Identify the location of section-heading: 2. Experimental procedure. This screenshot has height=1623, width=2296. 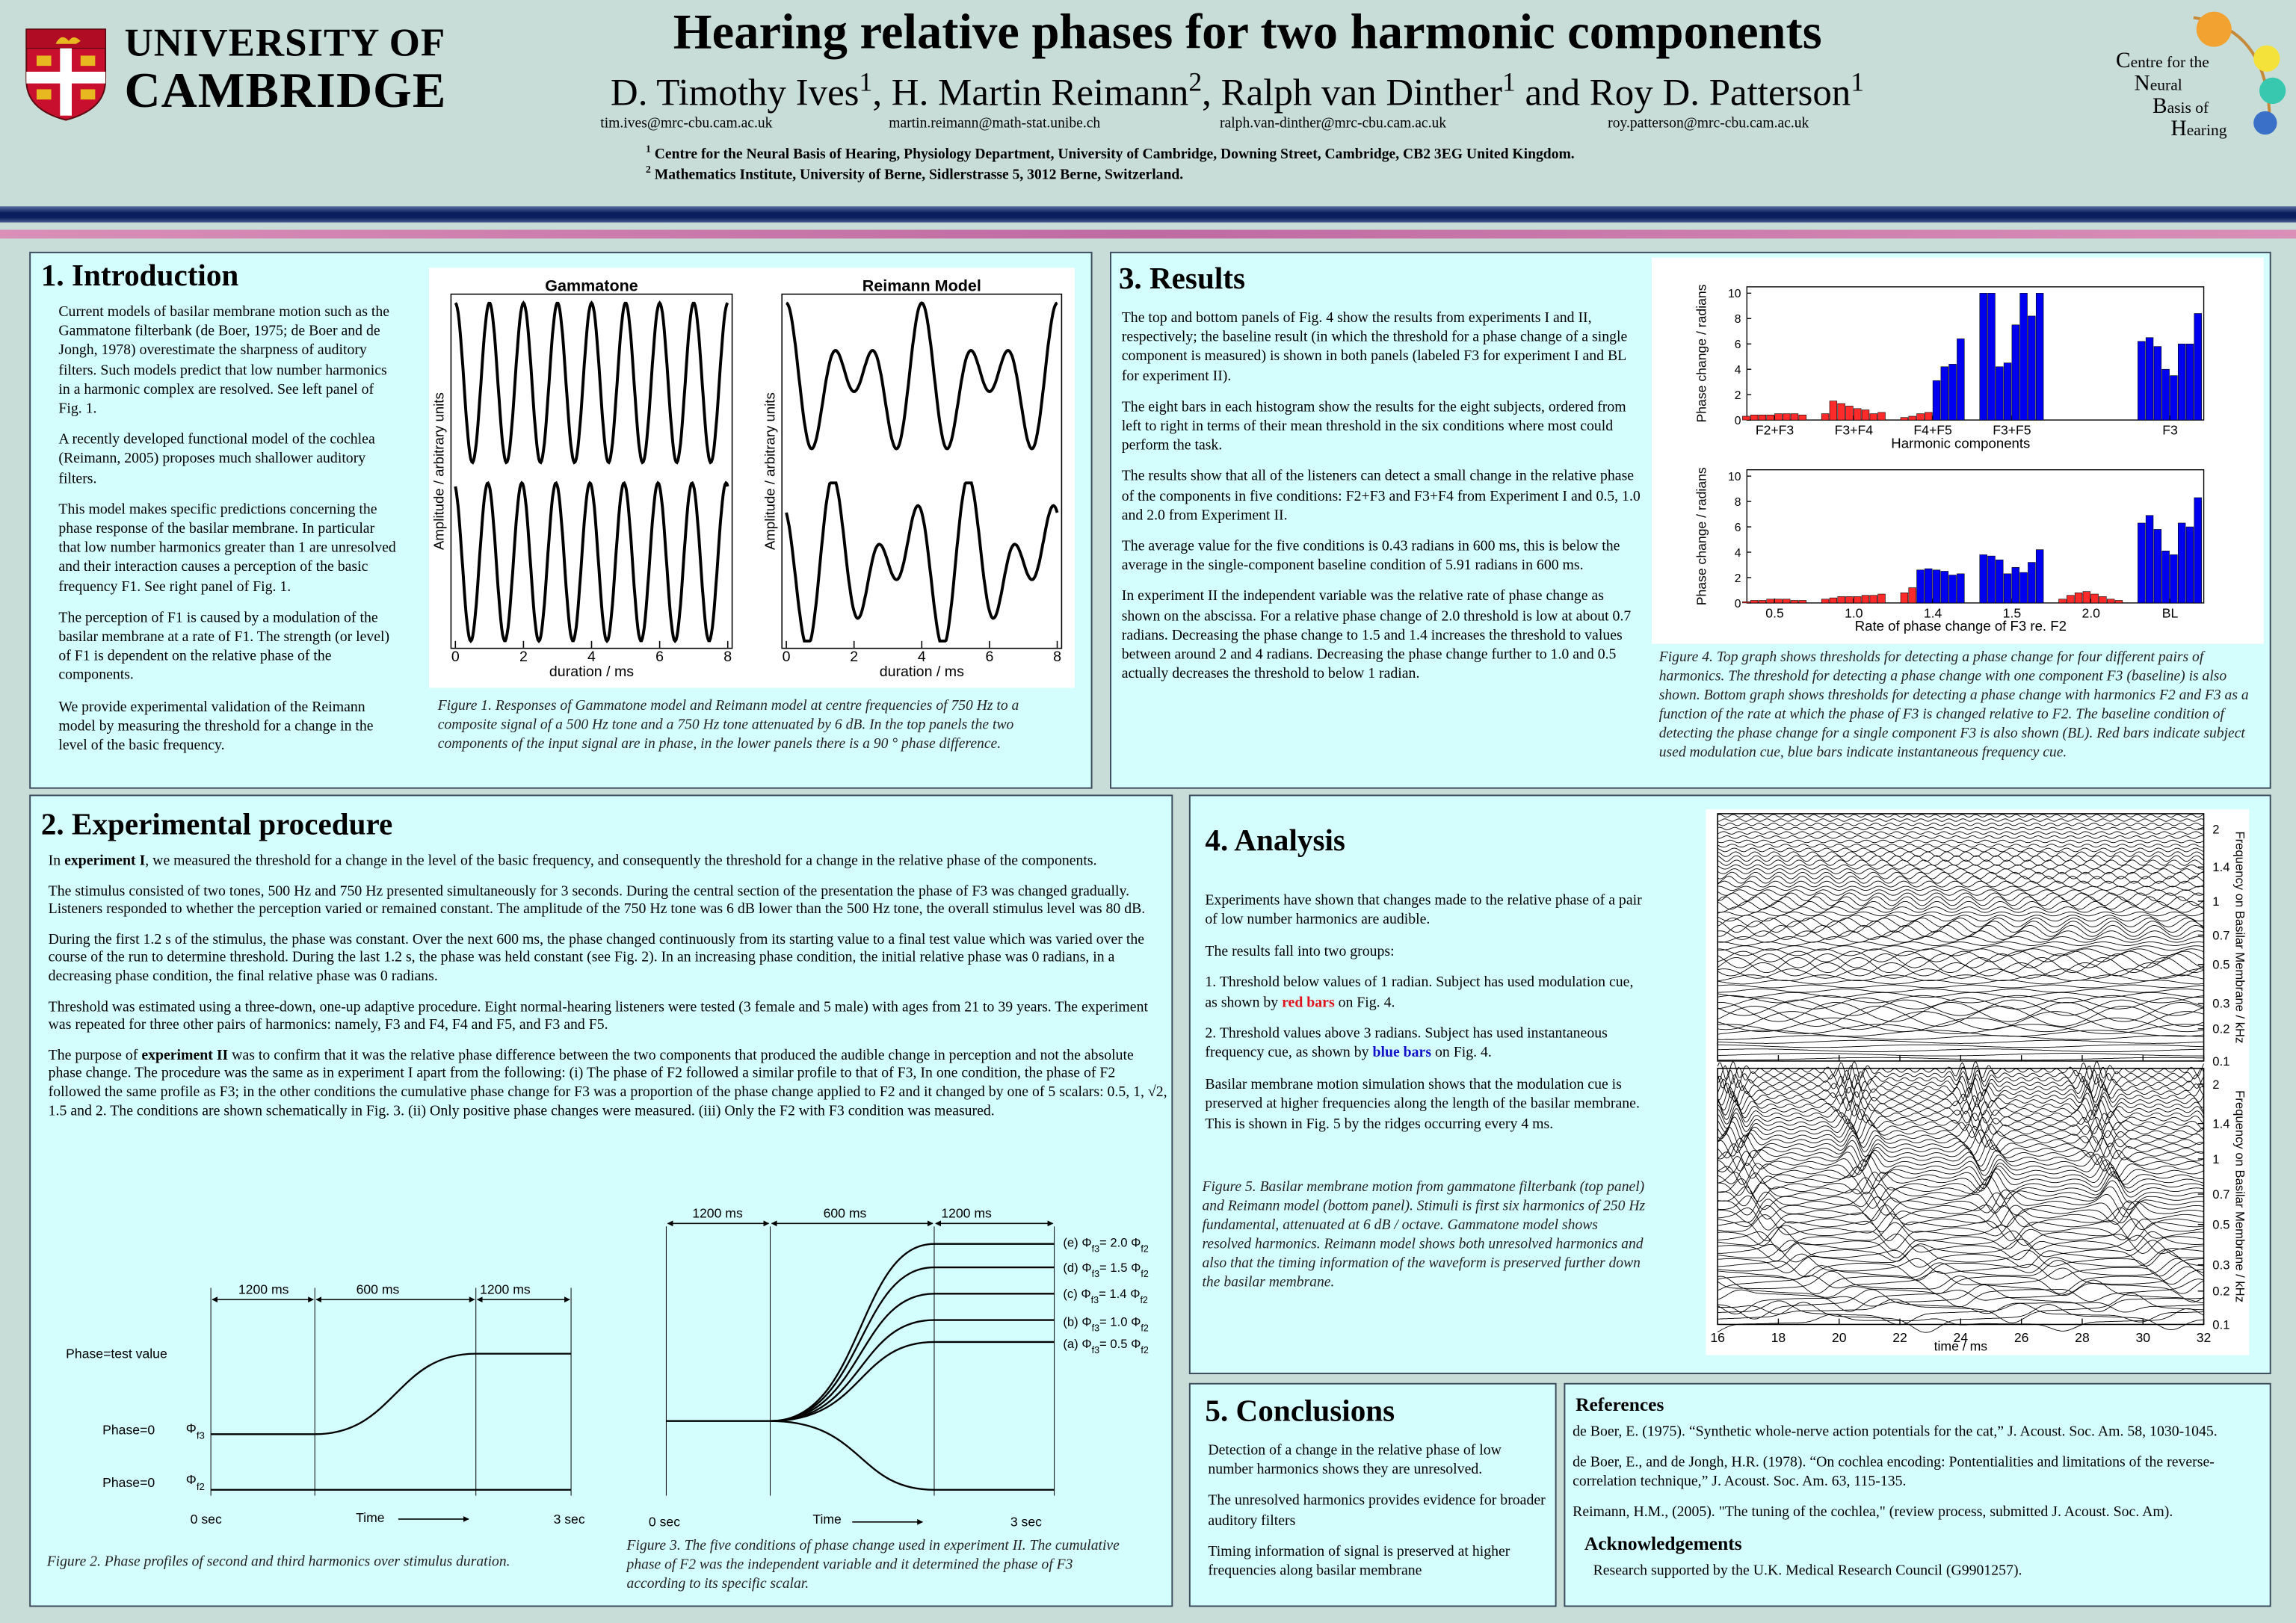
(217, 824).